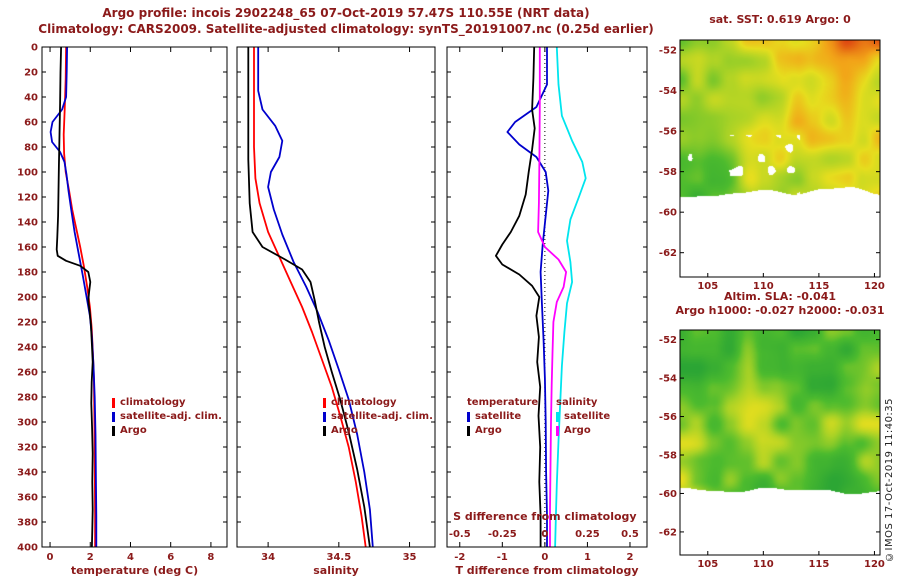 This screenshot has height=580, width=900. What do you see at coordinates (27, 523) in the screenshot?
I see `y-tick-label: 380` at bounding box center [27, 523].